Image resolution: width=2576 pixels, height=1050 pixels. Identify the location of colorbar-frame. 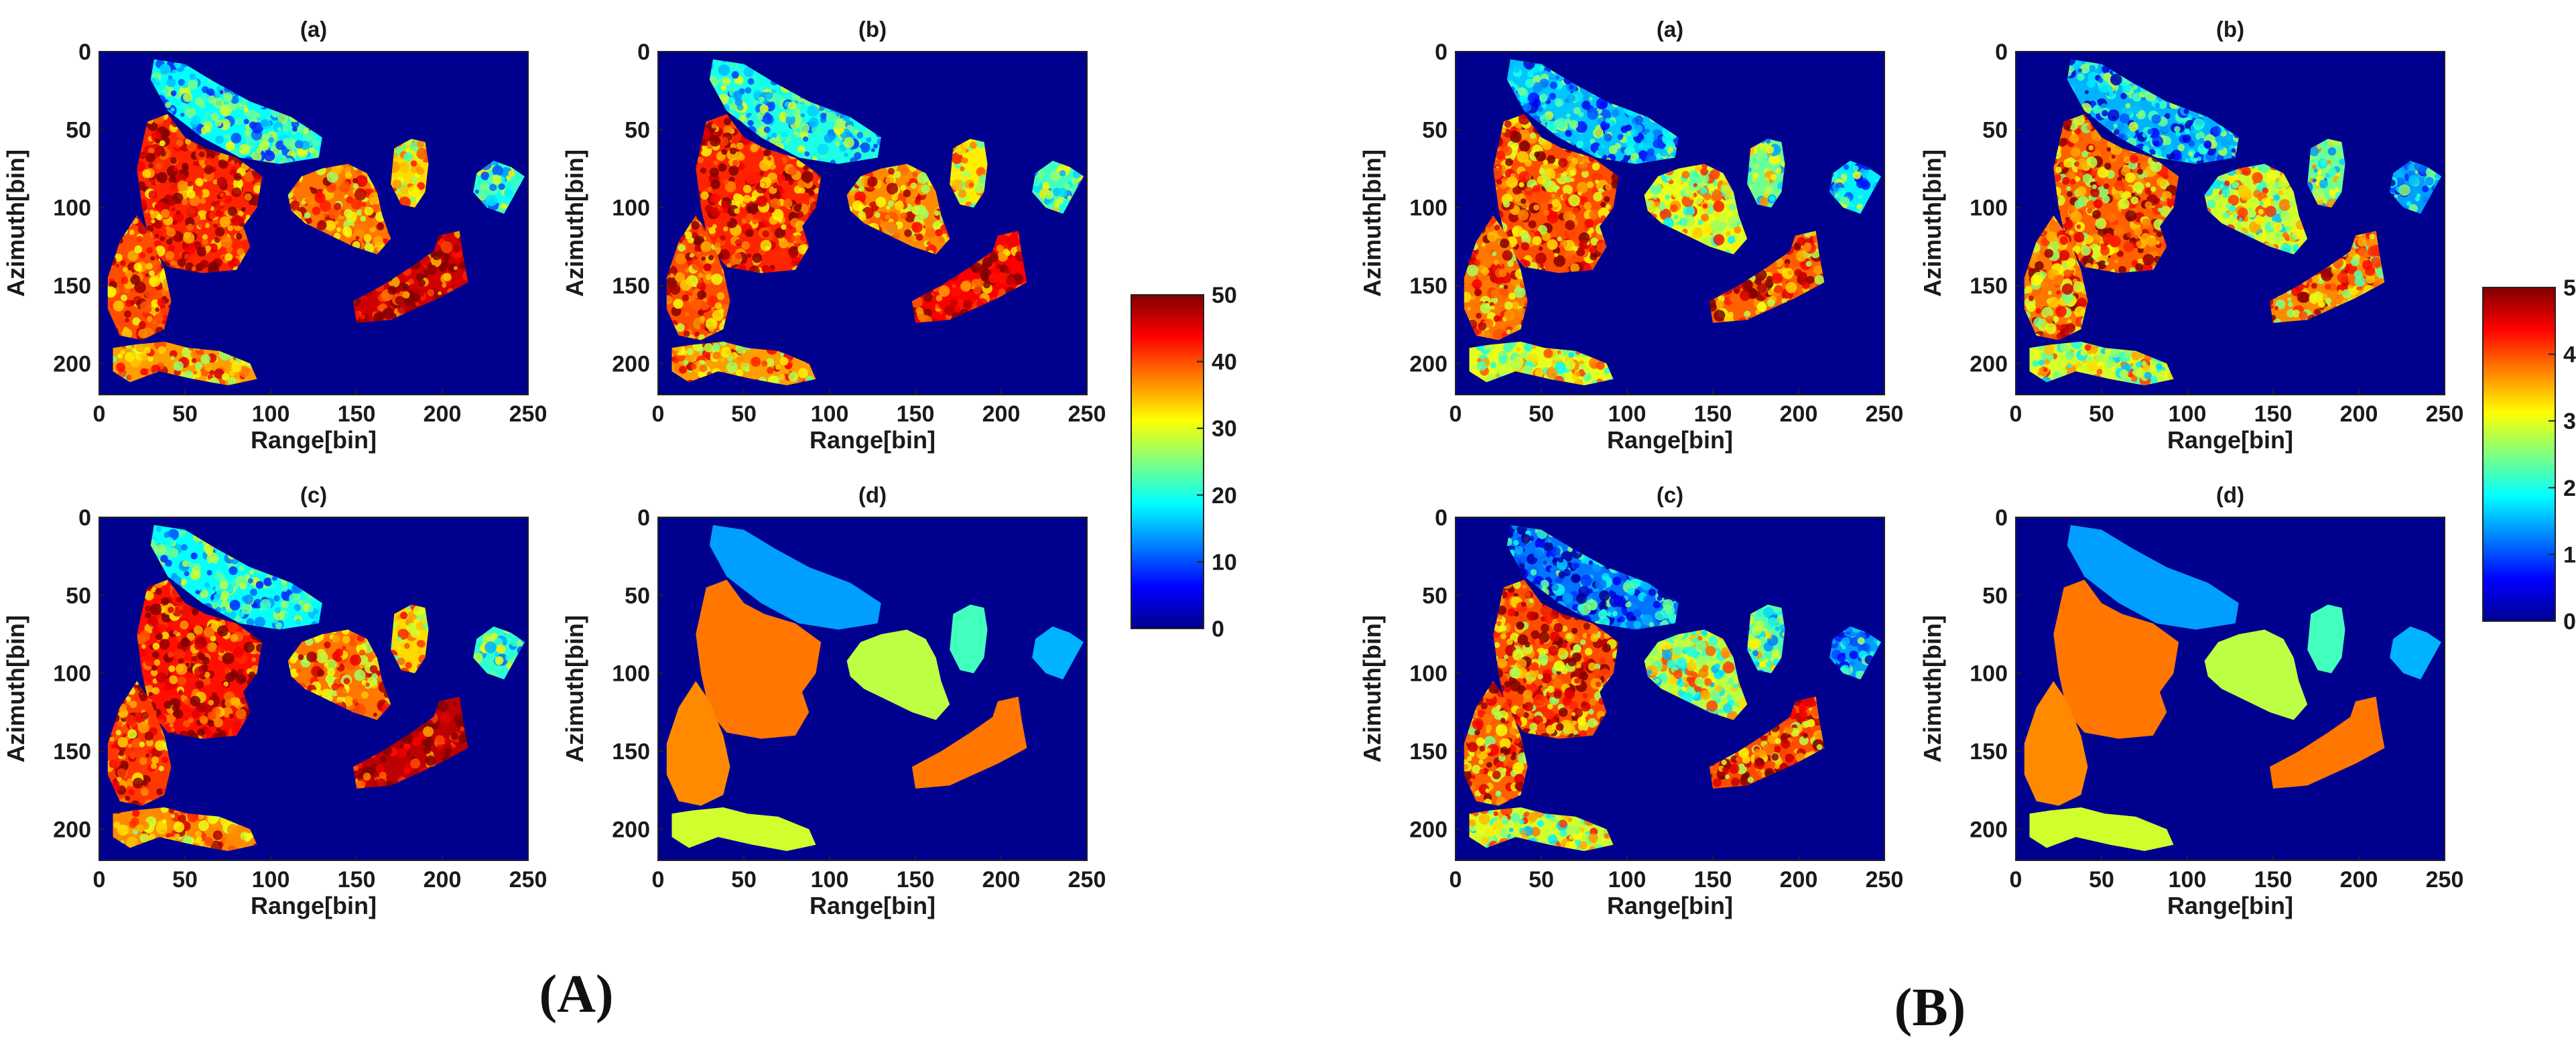
(1167, 462).